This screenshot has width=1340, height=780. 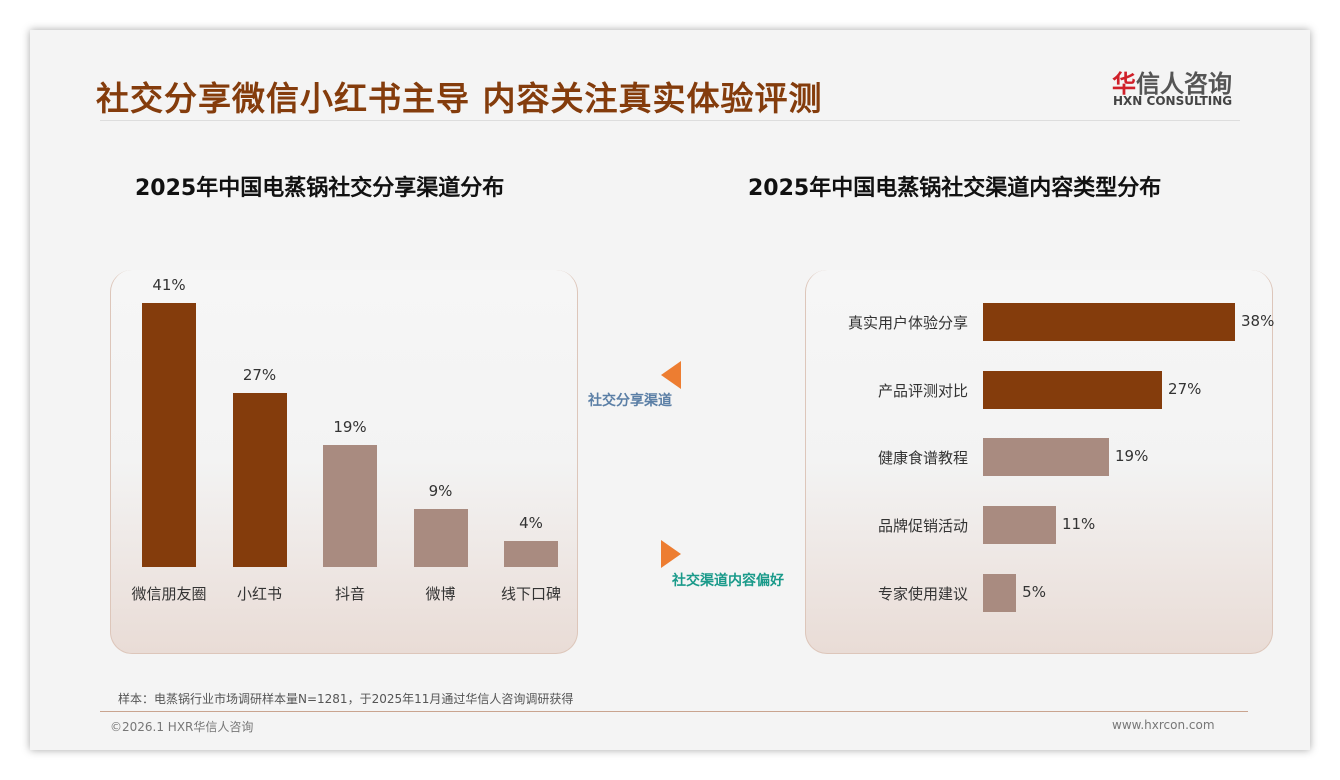 I want to click on data-label: 38%, so click(x=1258, y=321).